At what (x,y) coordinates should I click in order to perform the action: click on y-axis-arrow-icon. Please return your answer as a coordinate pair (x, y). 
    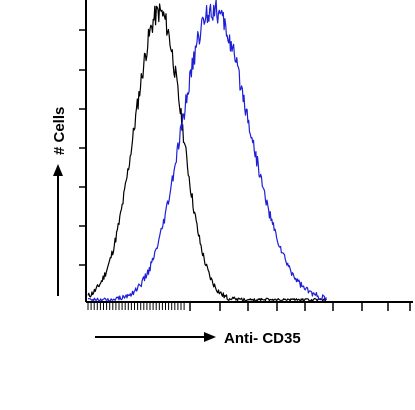
    Looking at the image, I should click on (58, 170).